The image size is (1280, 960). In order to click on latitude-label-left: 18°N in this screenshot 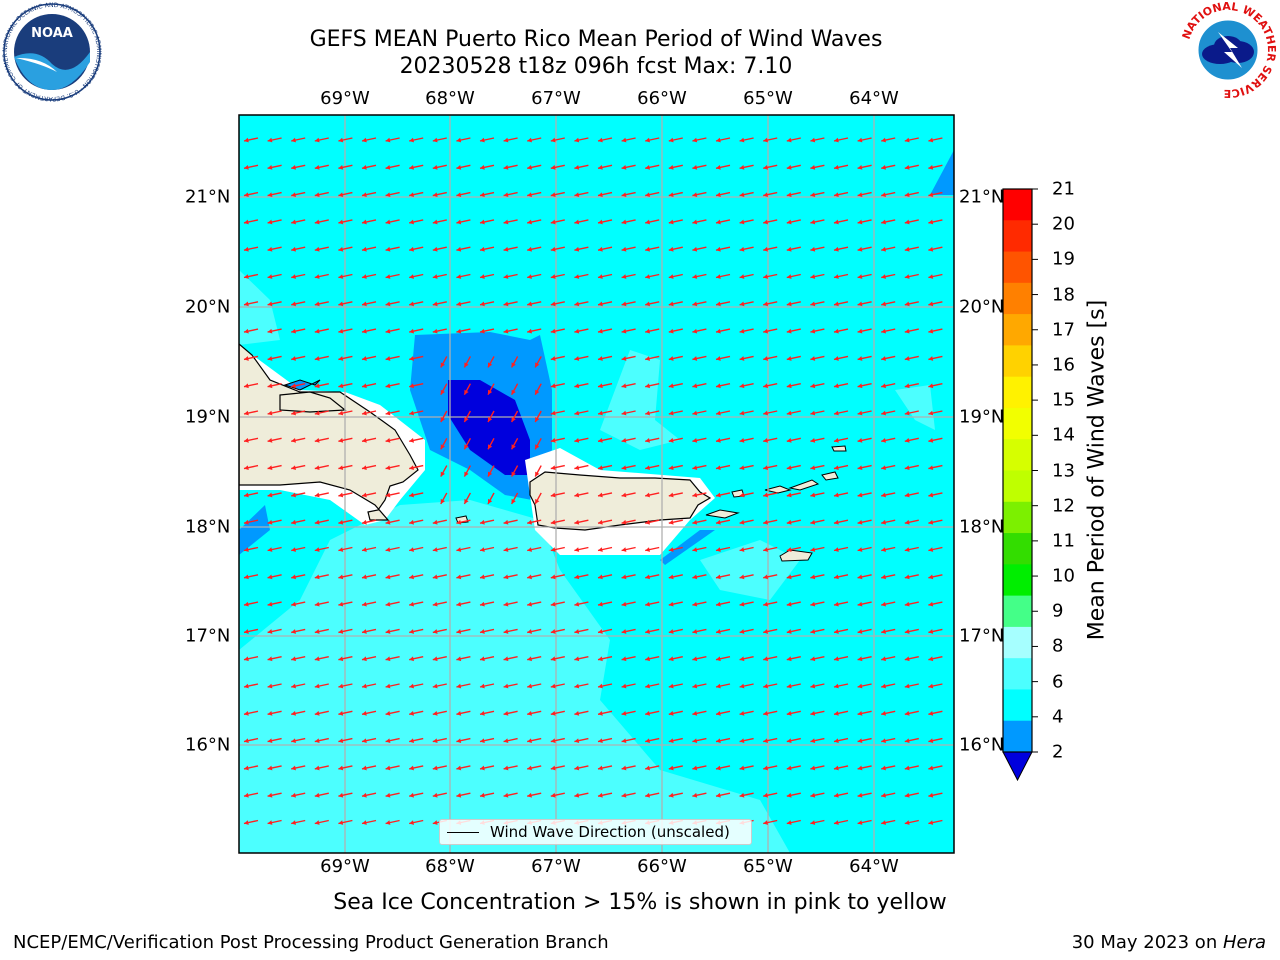, I will do `click(208, 527)`.